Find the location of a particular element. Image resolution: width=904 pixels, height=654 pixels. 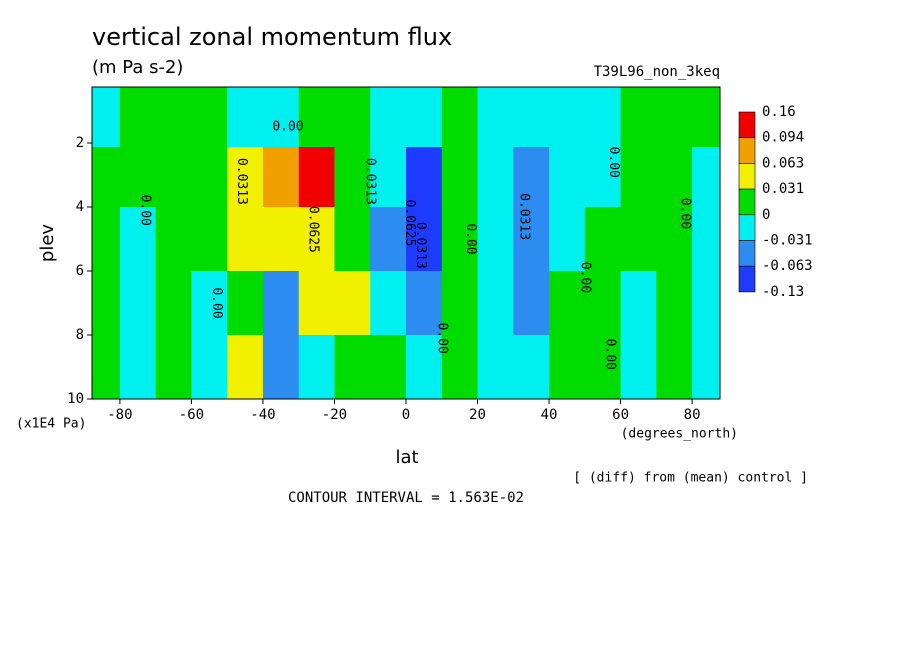

x-tick-label: -80 is located at coordinates (119, 415).